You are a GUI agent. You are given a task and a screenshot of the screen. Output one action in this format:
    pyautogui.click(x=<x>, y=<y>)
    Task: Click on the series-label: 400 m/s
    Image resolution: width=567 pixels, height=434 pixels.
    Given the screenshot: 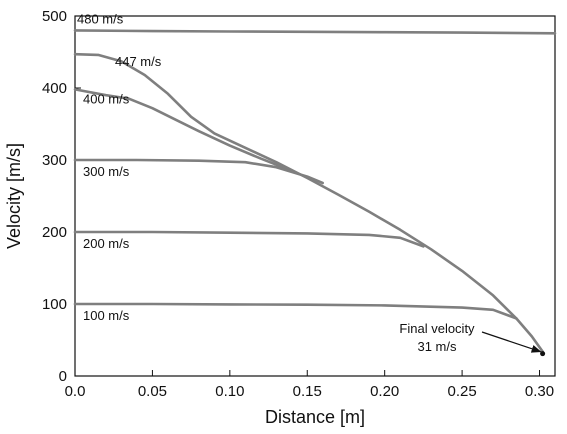 What is the action you would take?
    pyautogui.click(x=106, y=98)
    